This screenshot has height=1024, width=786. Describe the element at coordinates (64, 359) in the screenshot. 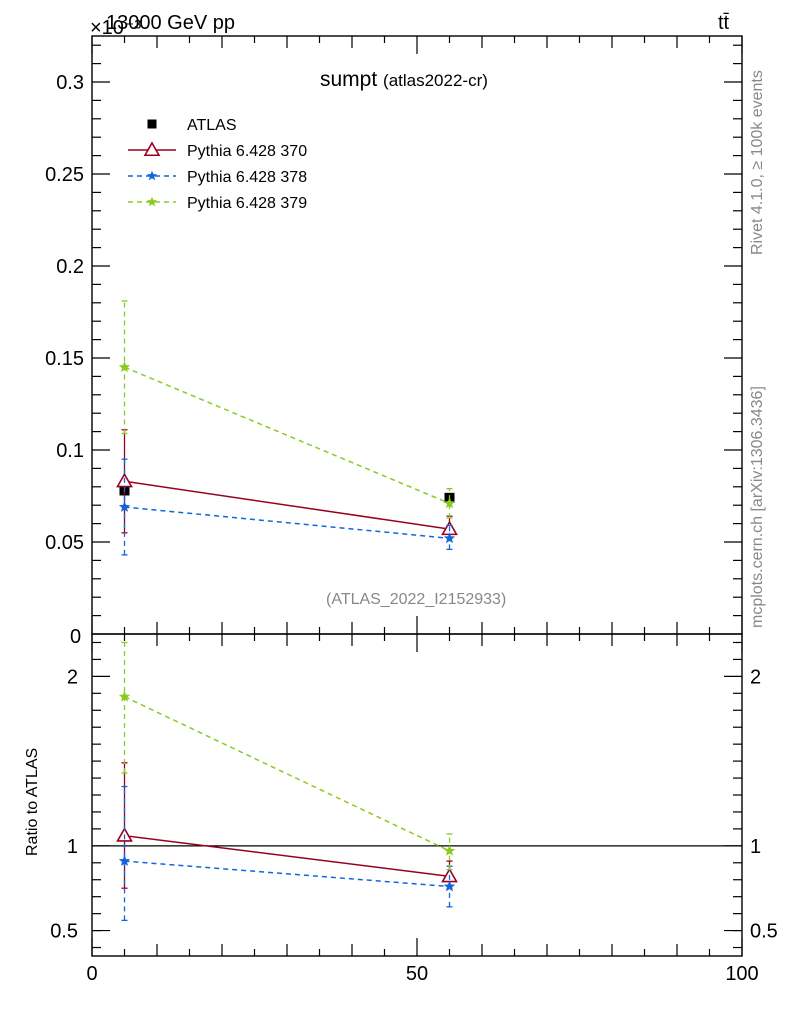

I see `main-y-tick-label: 0.15` at that location.